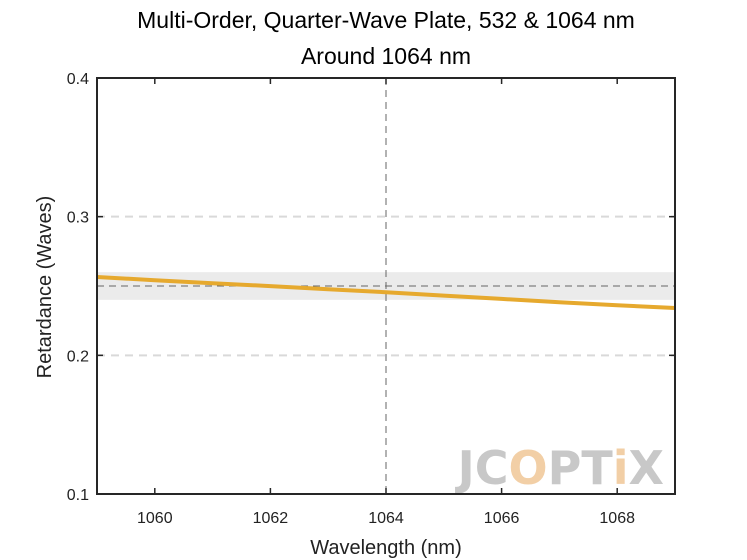 This screenshot has height=560, width=747. What do you see at coordinates (78, 356) in the screenshot?
I see `y-tick-label: 0.2` at bounding box center [78, 356].